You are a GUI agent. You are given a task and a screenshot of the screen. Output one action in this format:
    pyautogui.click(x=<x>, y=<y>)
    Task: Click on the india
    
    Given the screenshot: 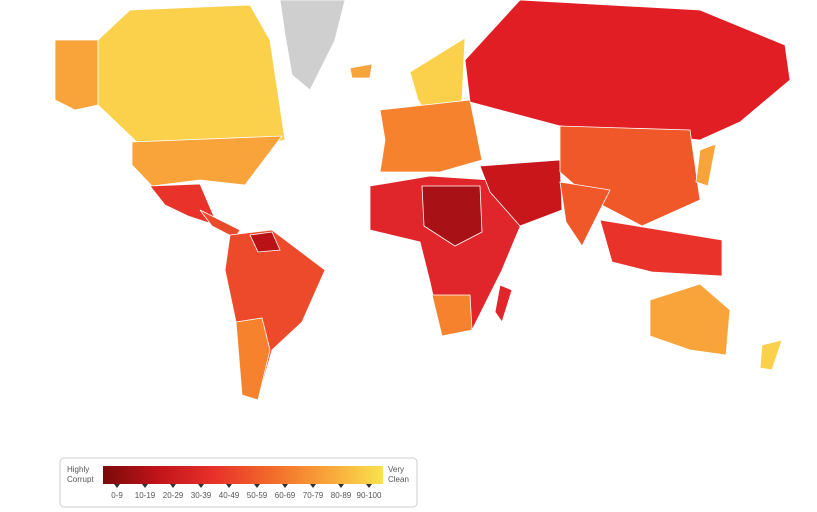 What is the action you would take?
    pyautogui.click(x=585, y=214)
    